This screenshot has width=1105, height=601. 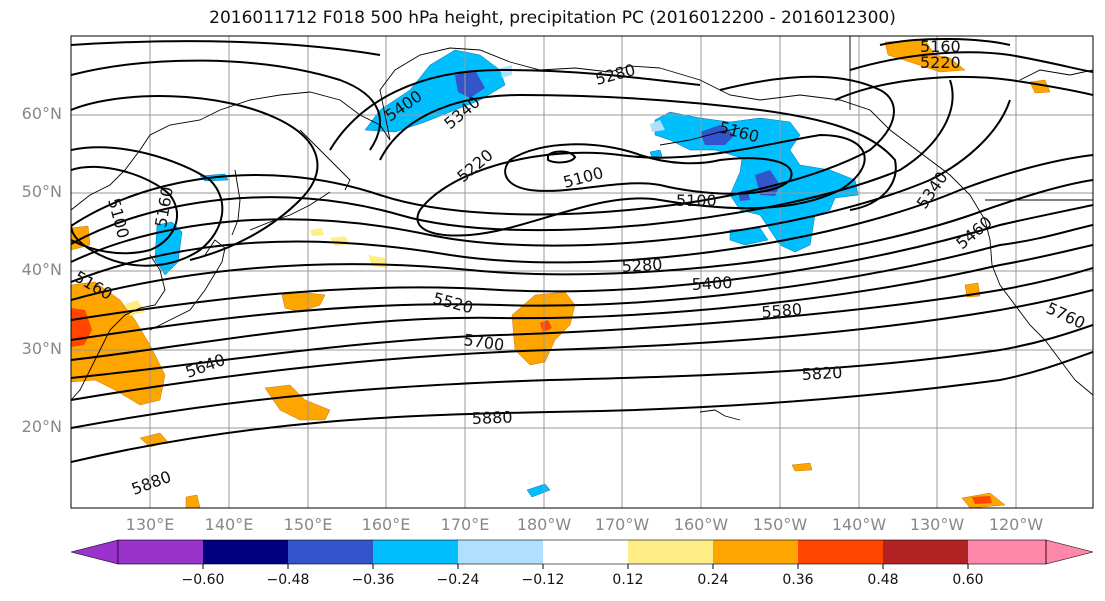 I want to click on colorbar, so click(x=582, y=554).